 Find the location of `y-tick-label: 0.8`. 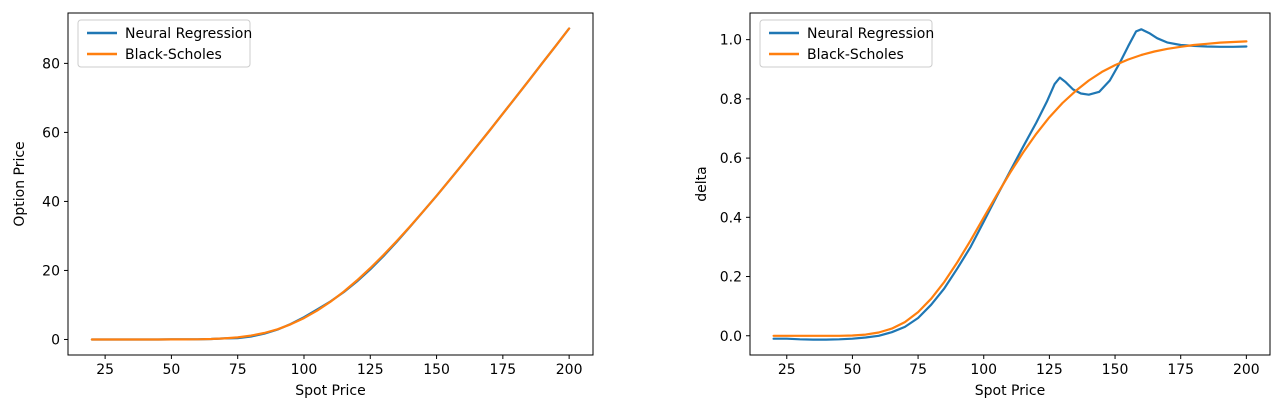

y-tick-label: 0.8 is located at coordinates (731, 100).